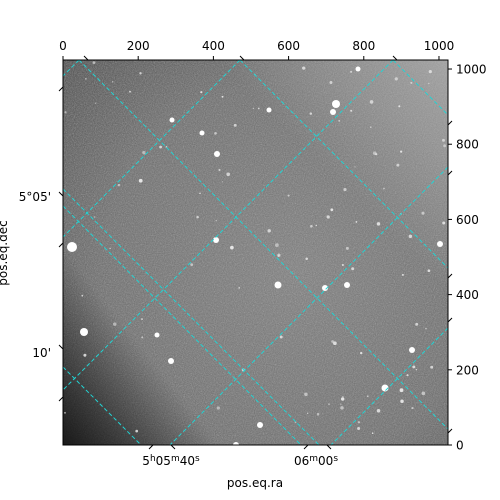 The height and width of the screenshot is (500, 500). Describe the element at coordinates (41, 353) in the screenshot. I see `dec-tick-label: 10'` at that location.